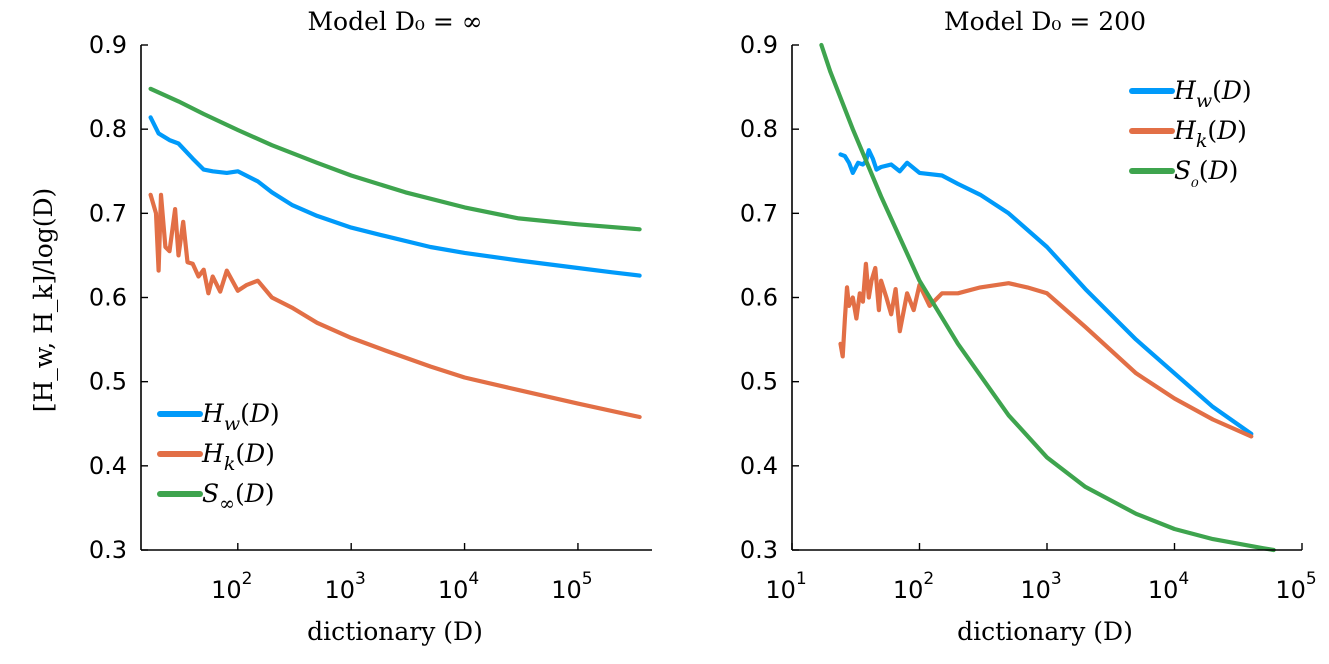 The height and width of the screenshot is (664, 1329). I want to click on chart-title-left: Model D₀ = ∞, so click(394, 21).